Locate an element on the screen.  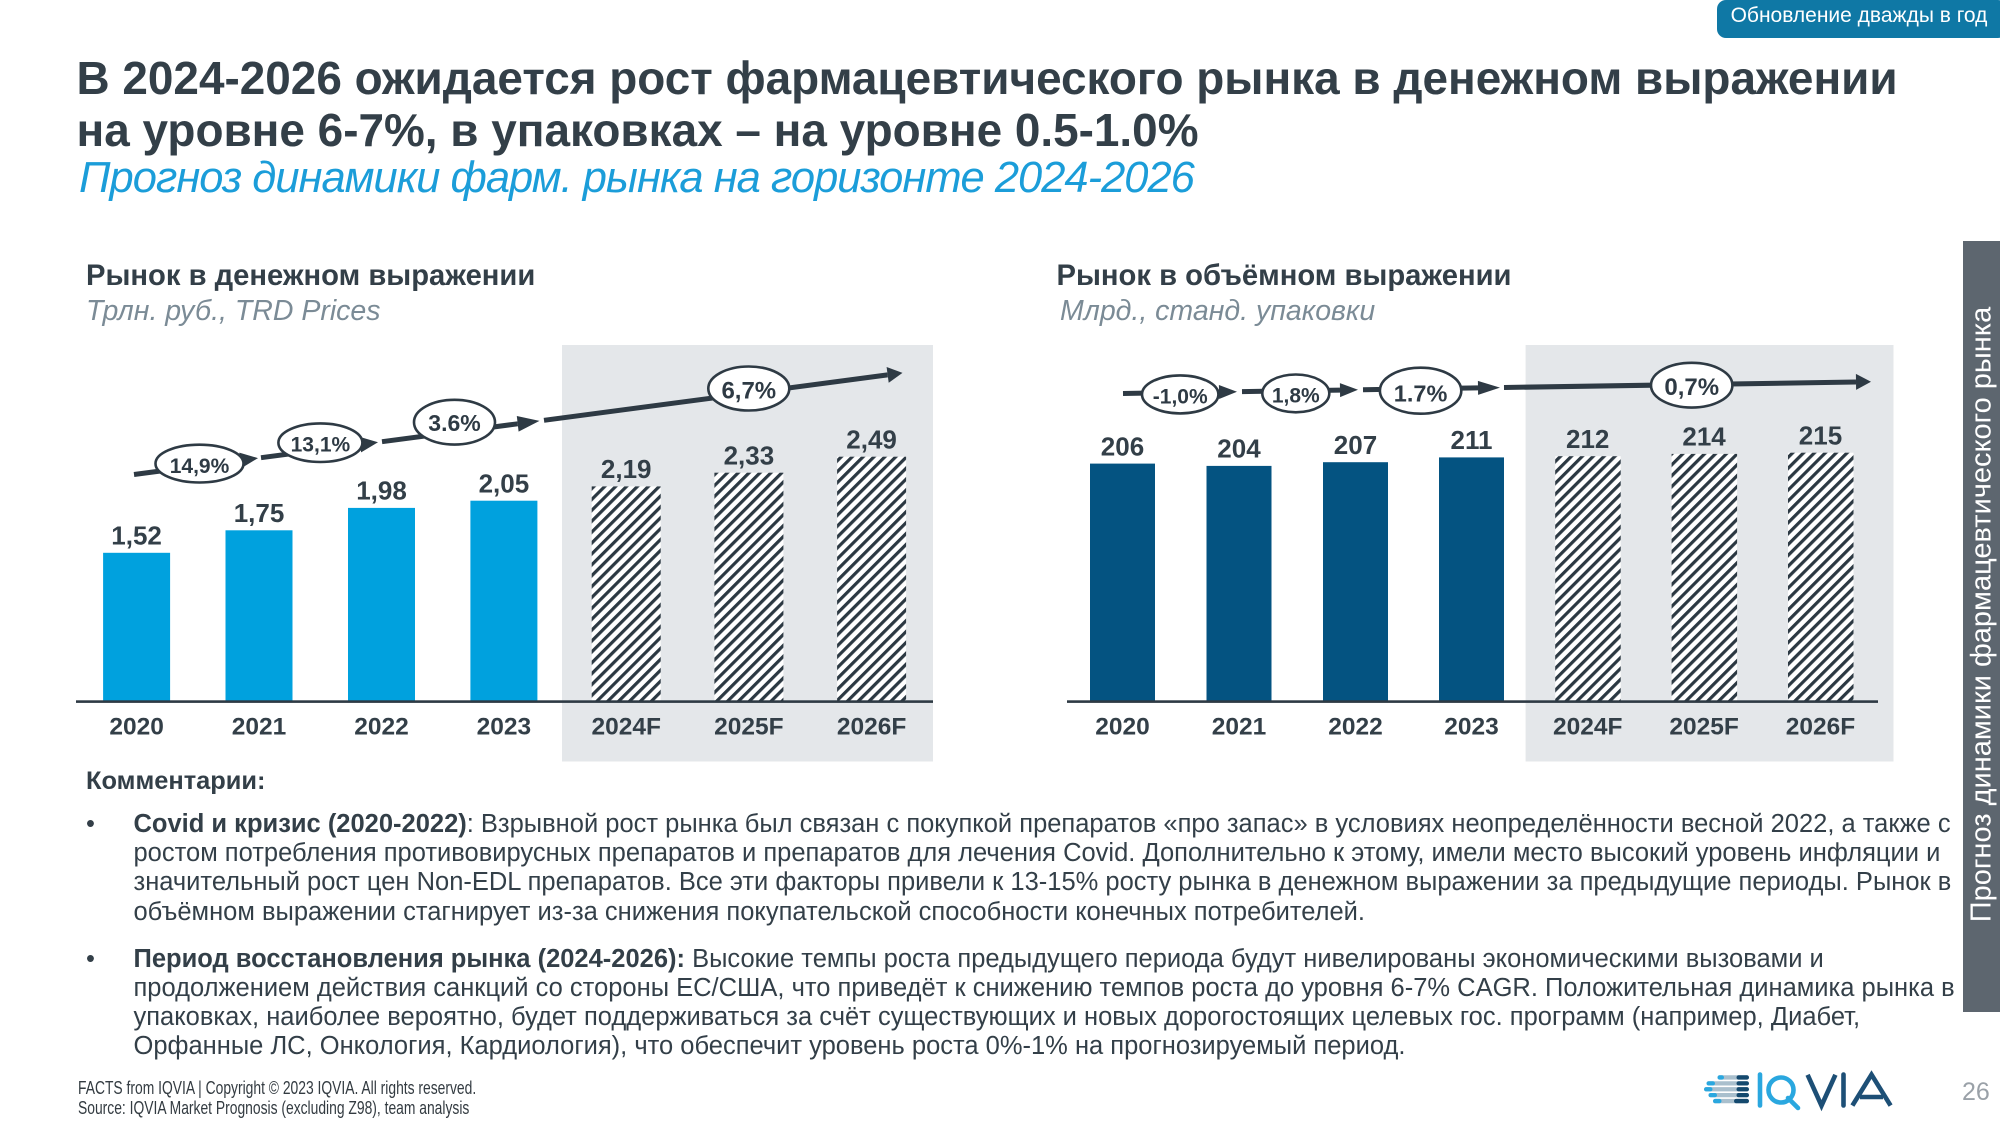
svg-text: 207 is located at coordinates (1355, 445).